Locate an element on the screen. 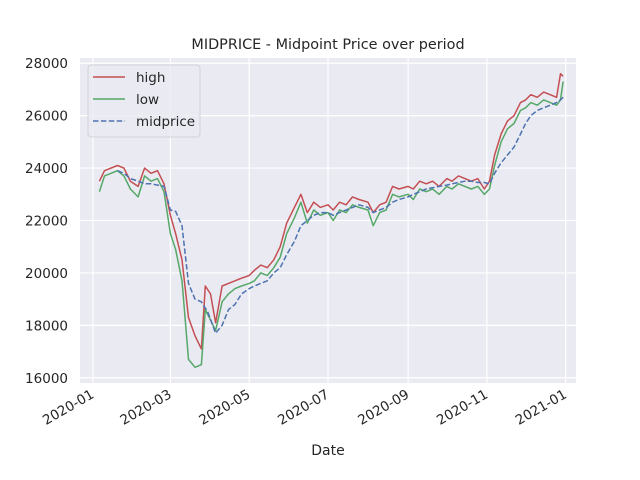  x-tick-label: 2020-09 is located at coordinates (383, 408).